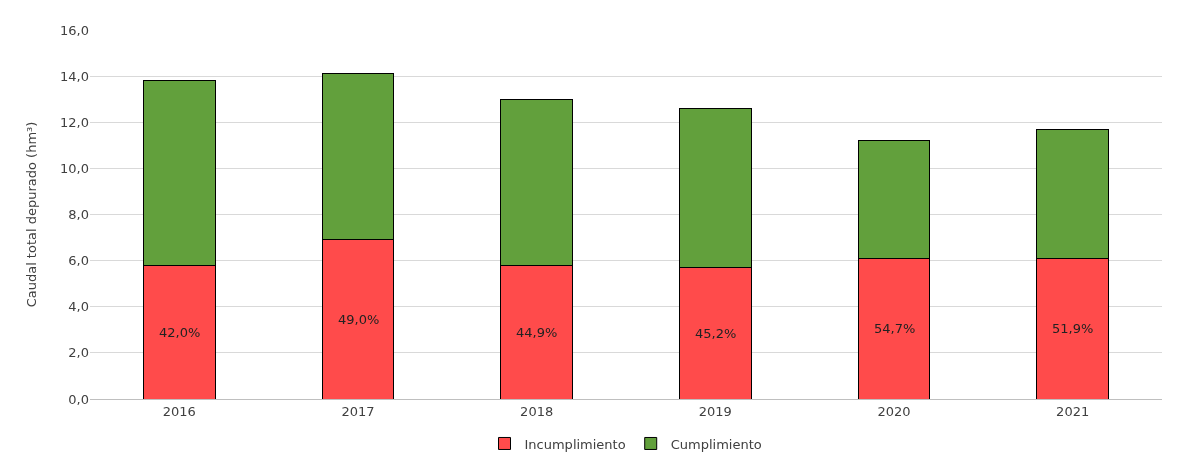 The image size is (1182, 471). I want to click on x-tick-label: 2019, so click(715, 411).